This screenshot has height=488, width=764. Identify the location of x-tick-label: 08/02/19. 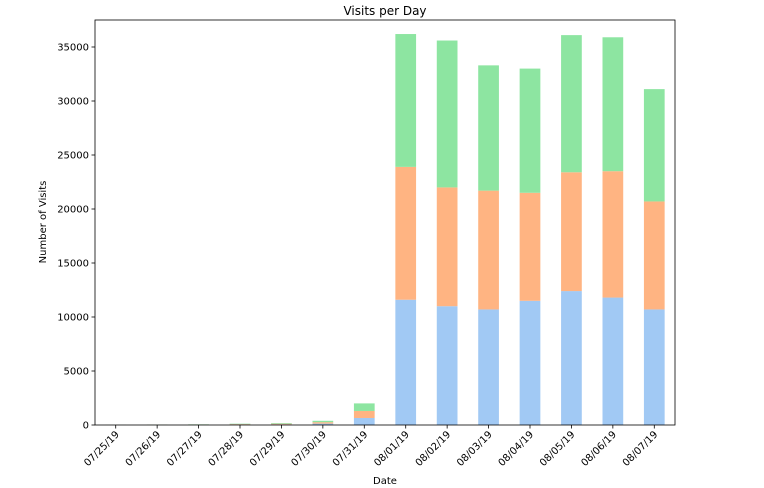
(434, 449).